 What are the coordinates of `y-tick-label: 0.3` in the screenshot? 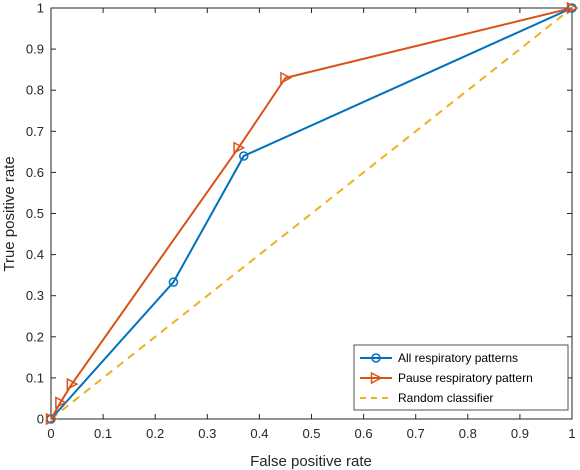 It's located at (35, 295).